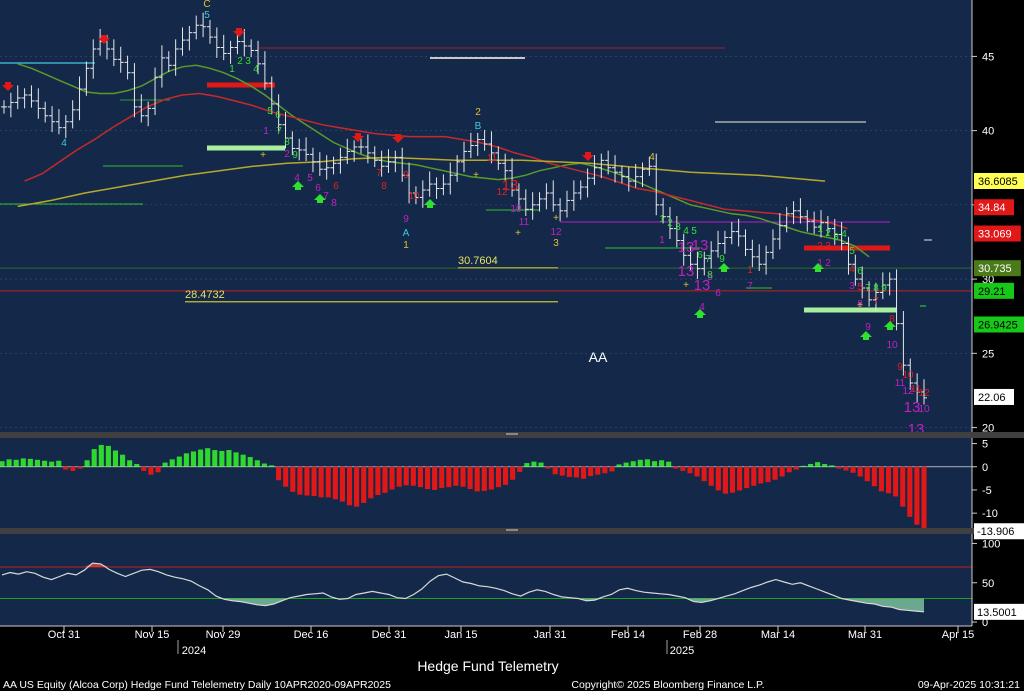  What do you see at coordinates (997, 613) in the screenshot?
I see `osc-last-value: 13.5001` at bounding box center [997, 613].